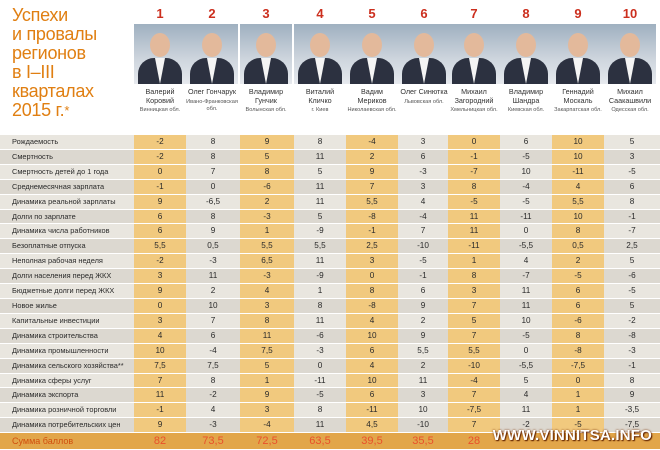  I want to click on title-line: регионов, so click(49, 53).